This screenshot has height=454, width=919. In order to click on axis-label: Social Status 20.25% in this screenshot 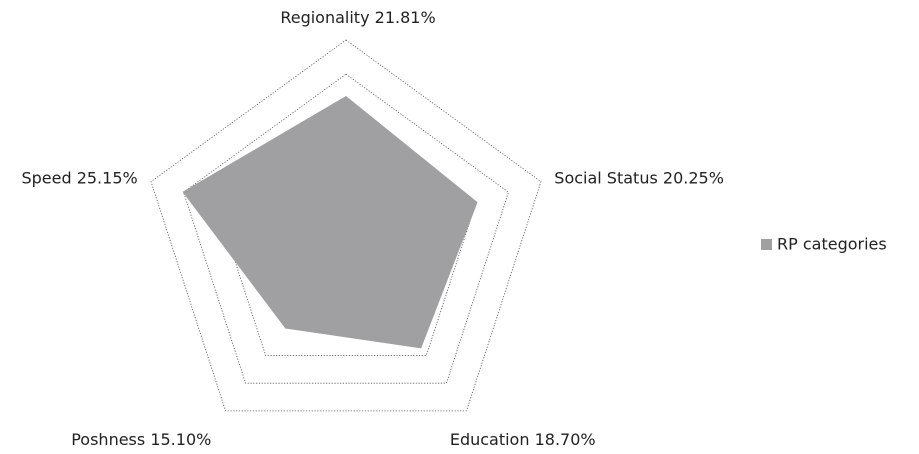, I will do `click(639, 177)`.